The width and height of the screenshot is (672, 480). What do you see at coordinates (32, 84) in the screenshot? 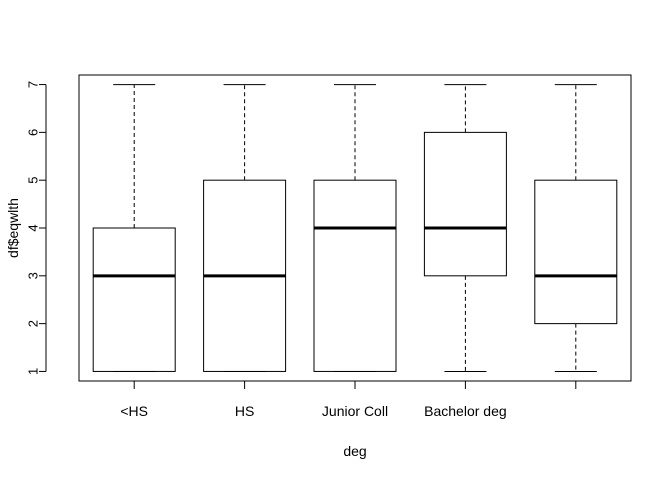
I see `y-tick-label: 7` at bounding box center [32, 84].